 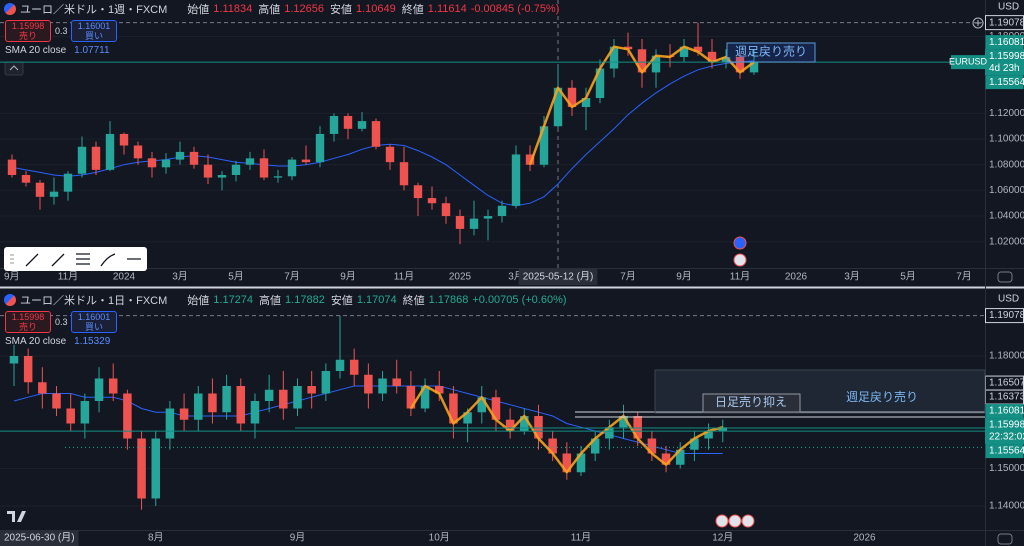 What do you see at coordinates (198, 10) in the screenshot?
I see `ohlc-label: 始値` at bounding box center [198, 10].